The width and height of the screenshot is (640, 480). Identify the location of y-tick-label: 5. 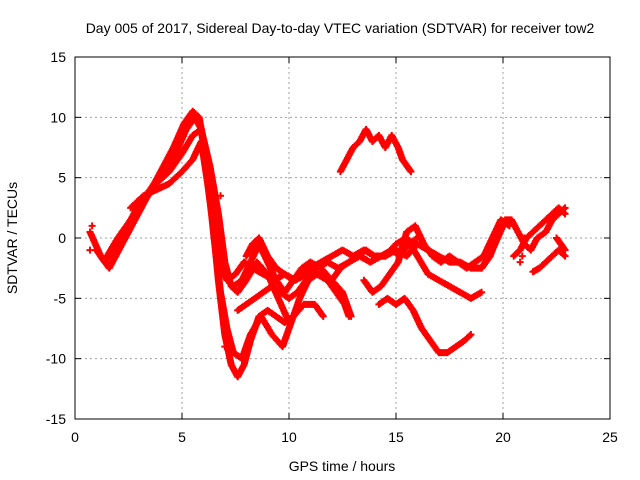
(62, 178).